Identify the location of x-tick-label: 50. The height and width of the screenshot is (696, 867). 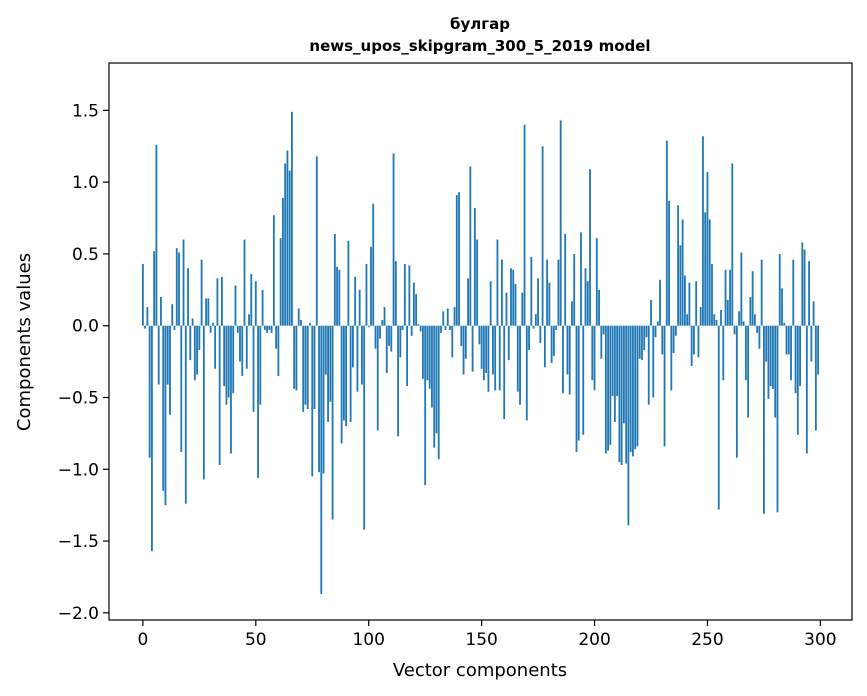
(256, 640).